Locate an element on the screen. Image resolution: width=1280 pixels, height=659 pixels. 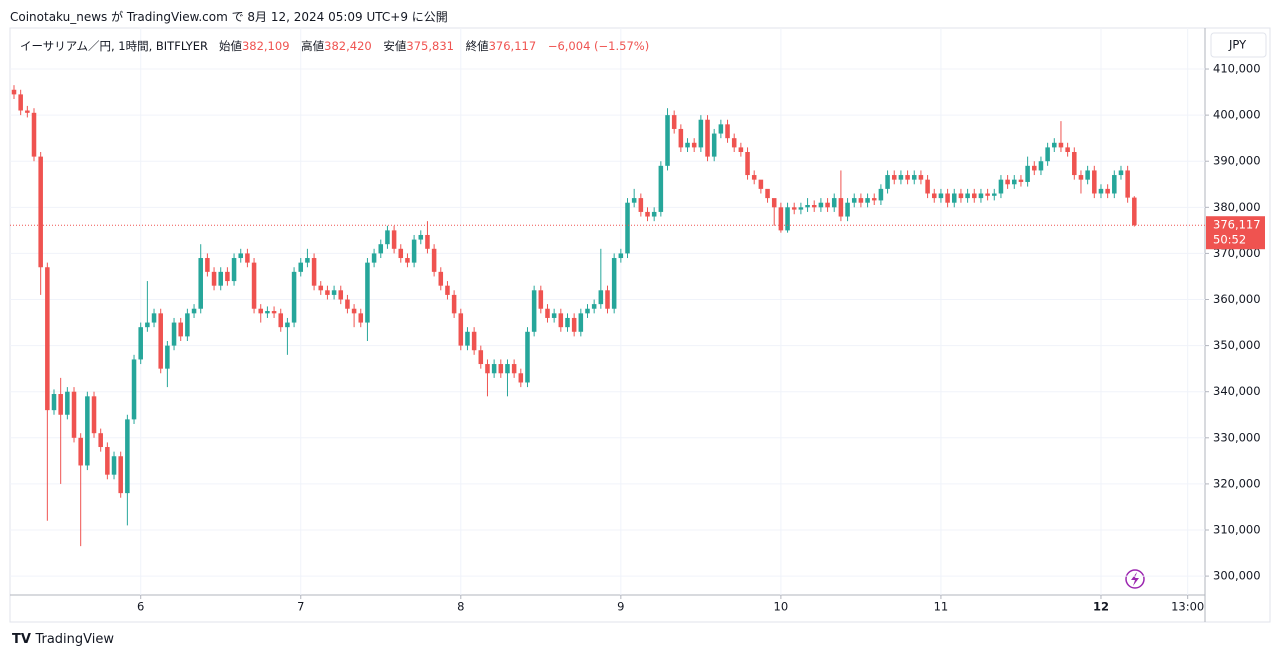
price-tag is located at coordinates (1235, 233).